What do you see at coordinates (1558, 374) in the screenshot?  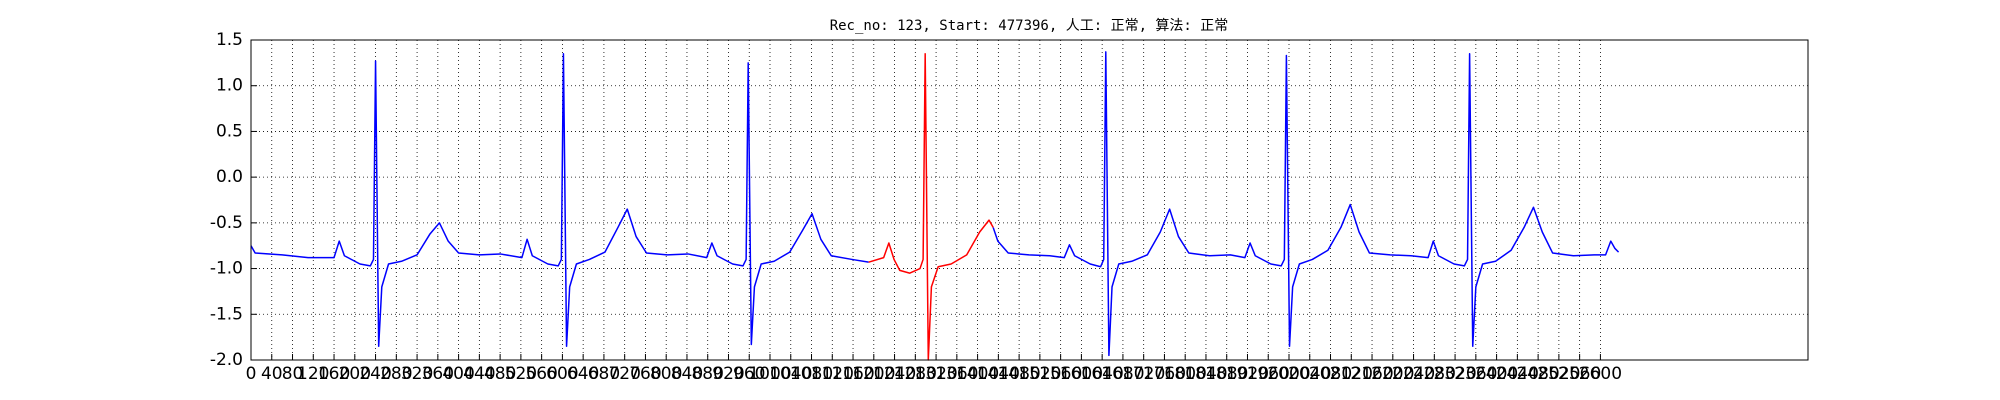 I see `x-tick-label: 2520` at bounding box center [1558, 374].